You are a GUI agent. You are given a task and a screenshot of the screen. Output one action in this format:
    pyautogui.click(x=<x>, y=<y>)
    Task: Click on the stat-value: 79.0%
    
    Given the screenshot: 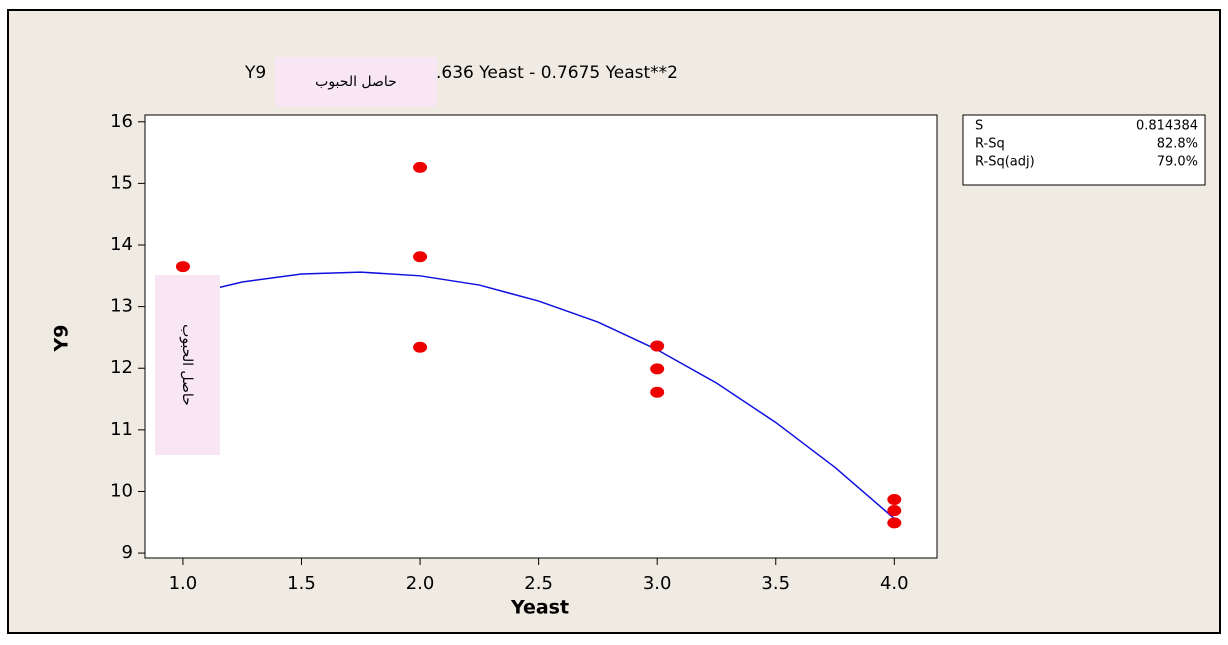 What is the action you would take?
    pyautogui.click(x=1177, y=162)
    